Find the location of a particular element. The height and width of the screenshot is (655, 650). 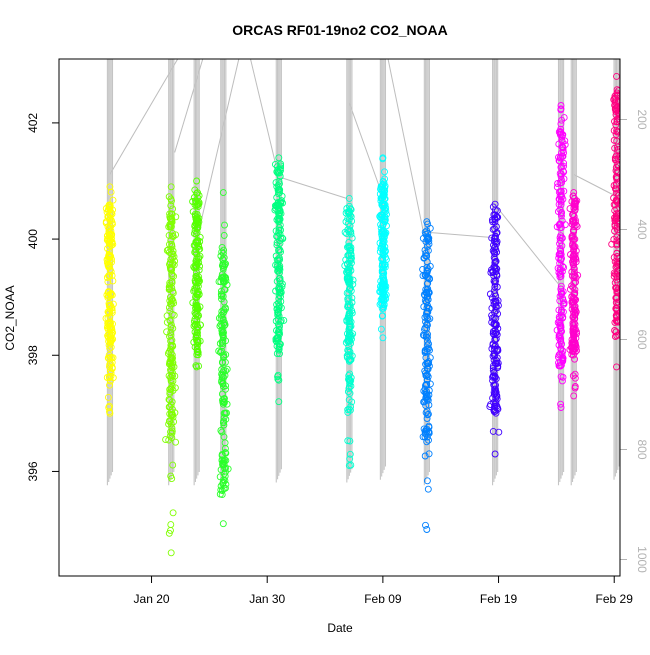

data-point-rf03-max is located at coordinates (197, 181).